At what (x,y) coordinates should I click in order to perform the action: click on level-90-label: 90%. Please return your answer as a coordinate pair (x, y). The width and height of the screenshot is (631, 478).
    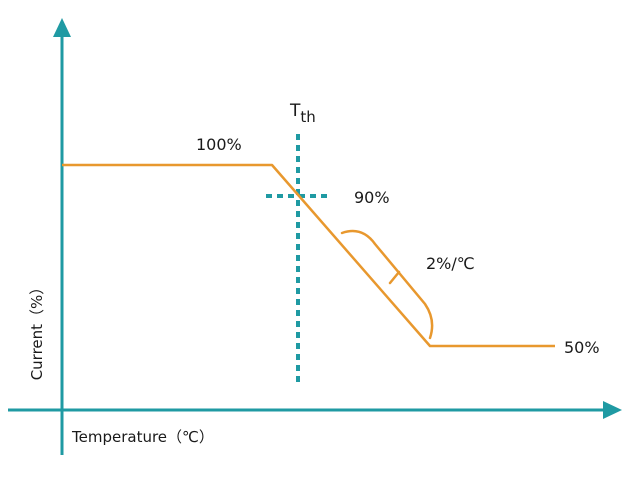
    Looking at the image, I should click on (372, 197).